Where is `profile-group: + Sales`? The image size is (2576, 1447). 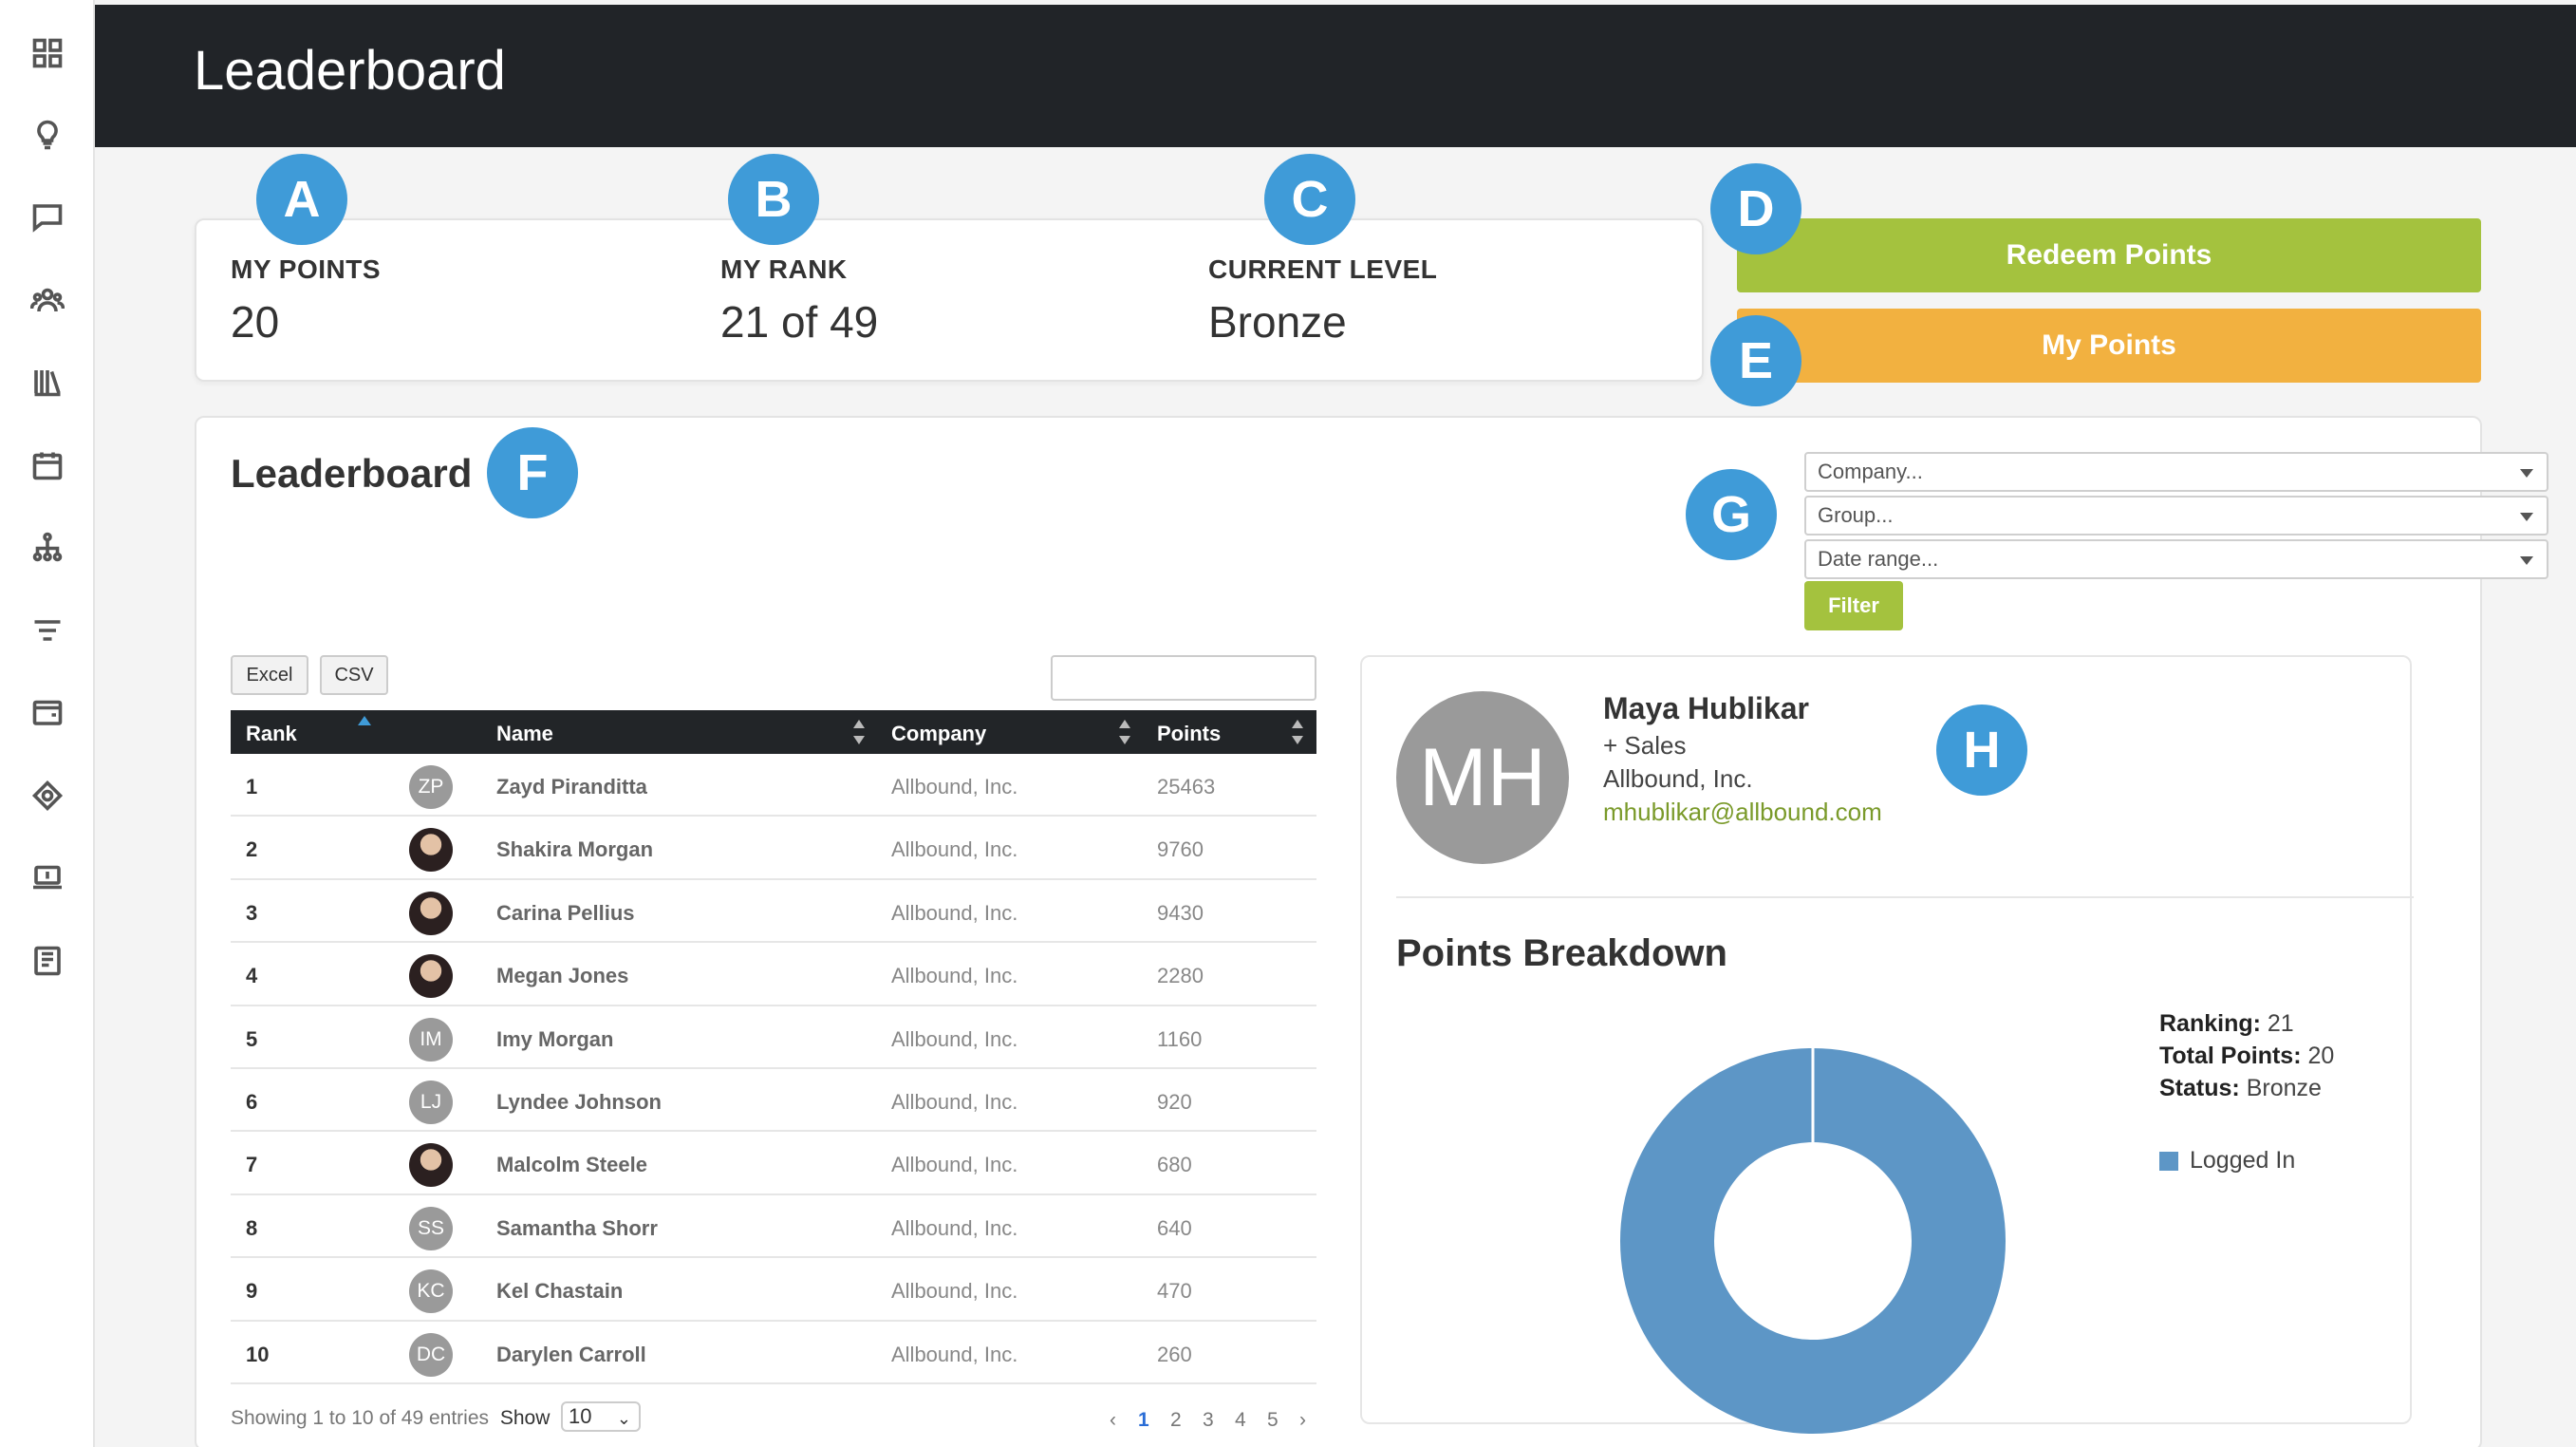
profile-group: + Sales is located at coordinates (1645, 746).